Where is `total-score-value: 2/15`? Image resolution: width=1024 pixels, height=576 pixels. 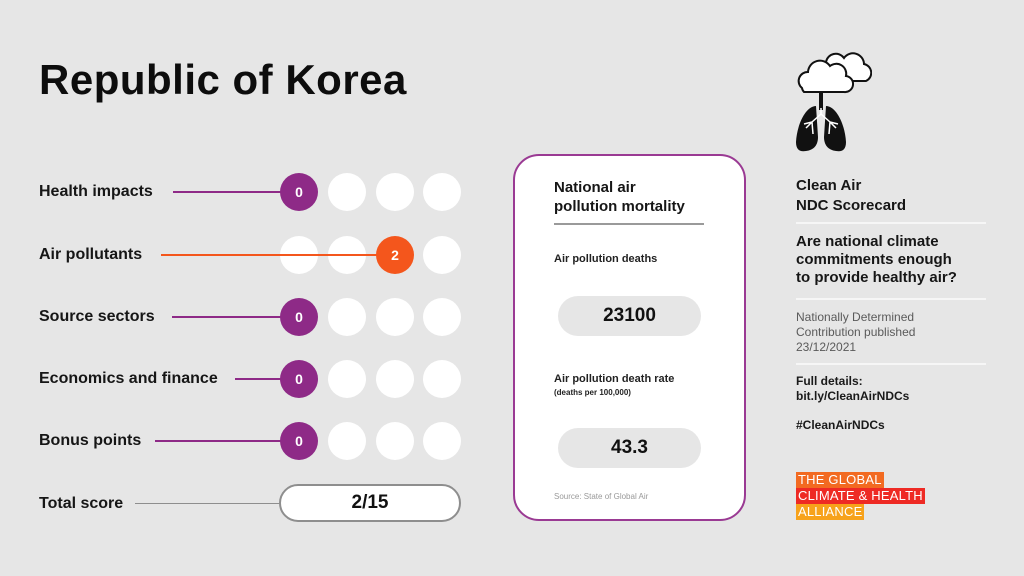 total-score-value: 2/15 is located at coordinates (370, 503).